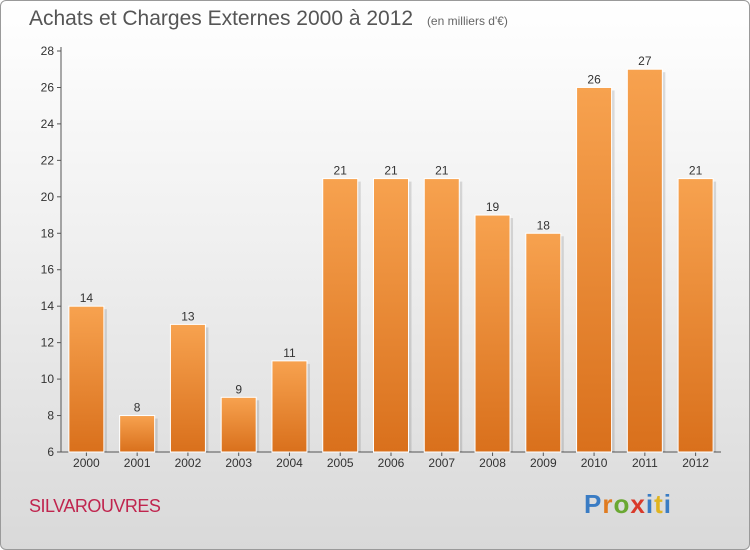 This screenshot has height=550, width=750. Describe the element at coordinates (593, 504) in the screenshot. I see `logo-letter: P` at that location.